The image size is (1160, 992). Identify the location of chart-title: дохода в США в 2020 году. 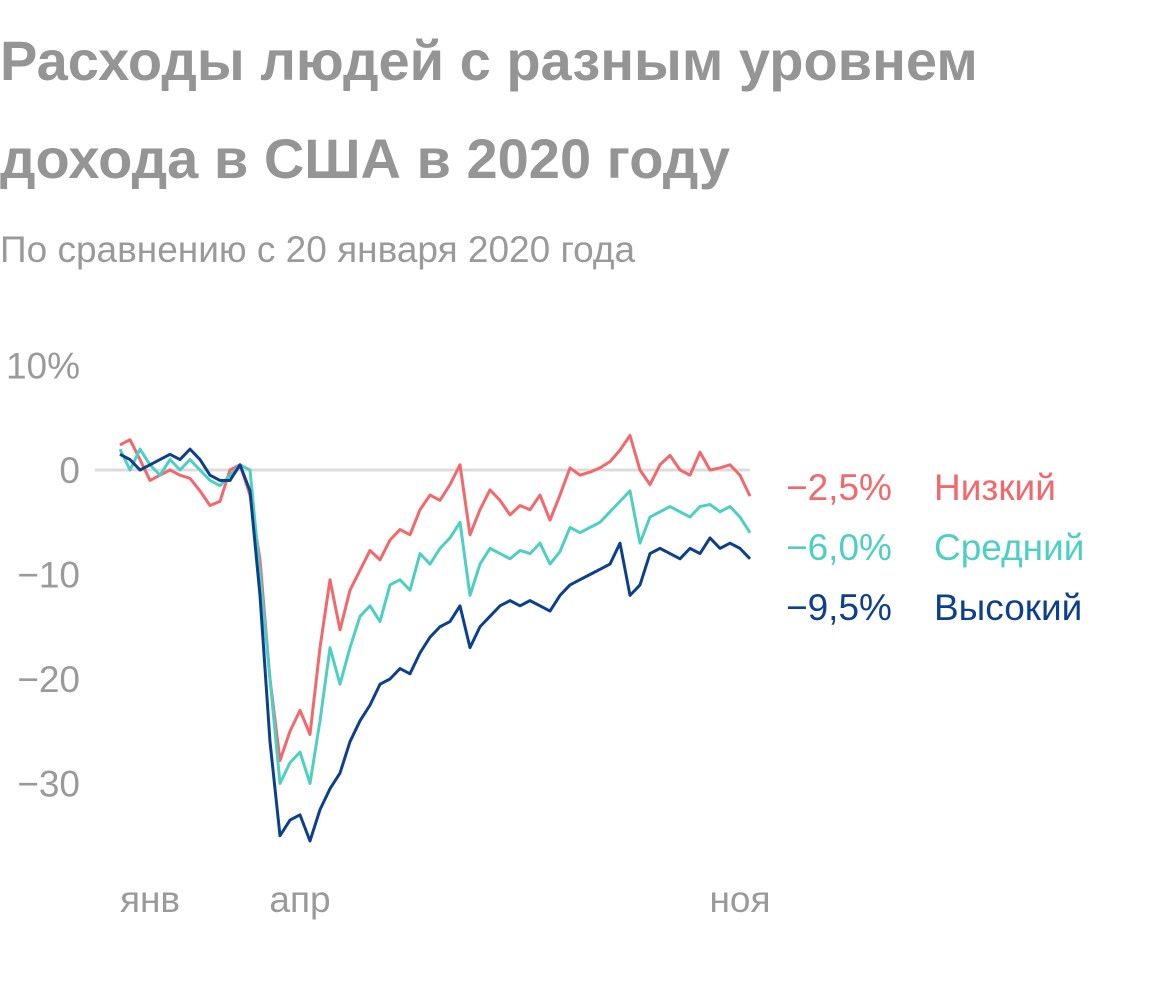
(365, 158).